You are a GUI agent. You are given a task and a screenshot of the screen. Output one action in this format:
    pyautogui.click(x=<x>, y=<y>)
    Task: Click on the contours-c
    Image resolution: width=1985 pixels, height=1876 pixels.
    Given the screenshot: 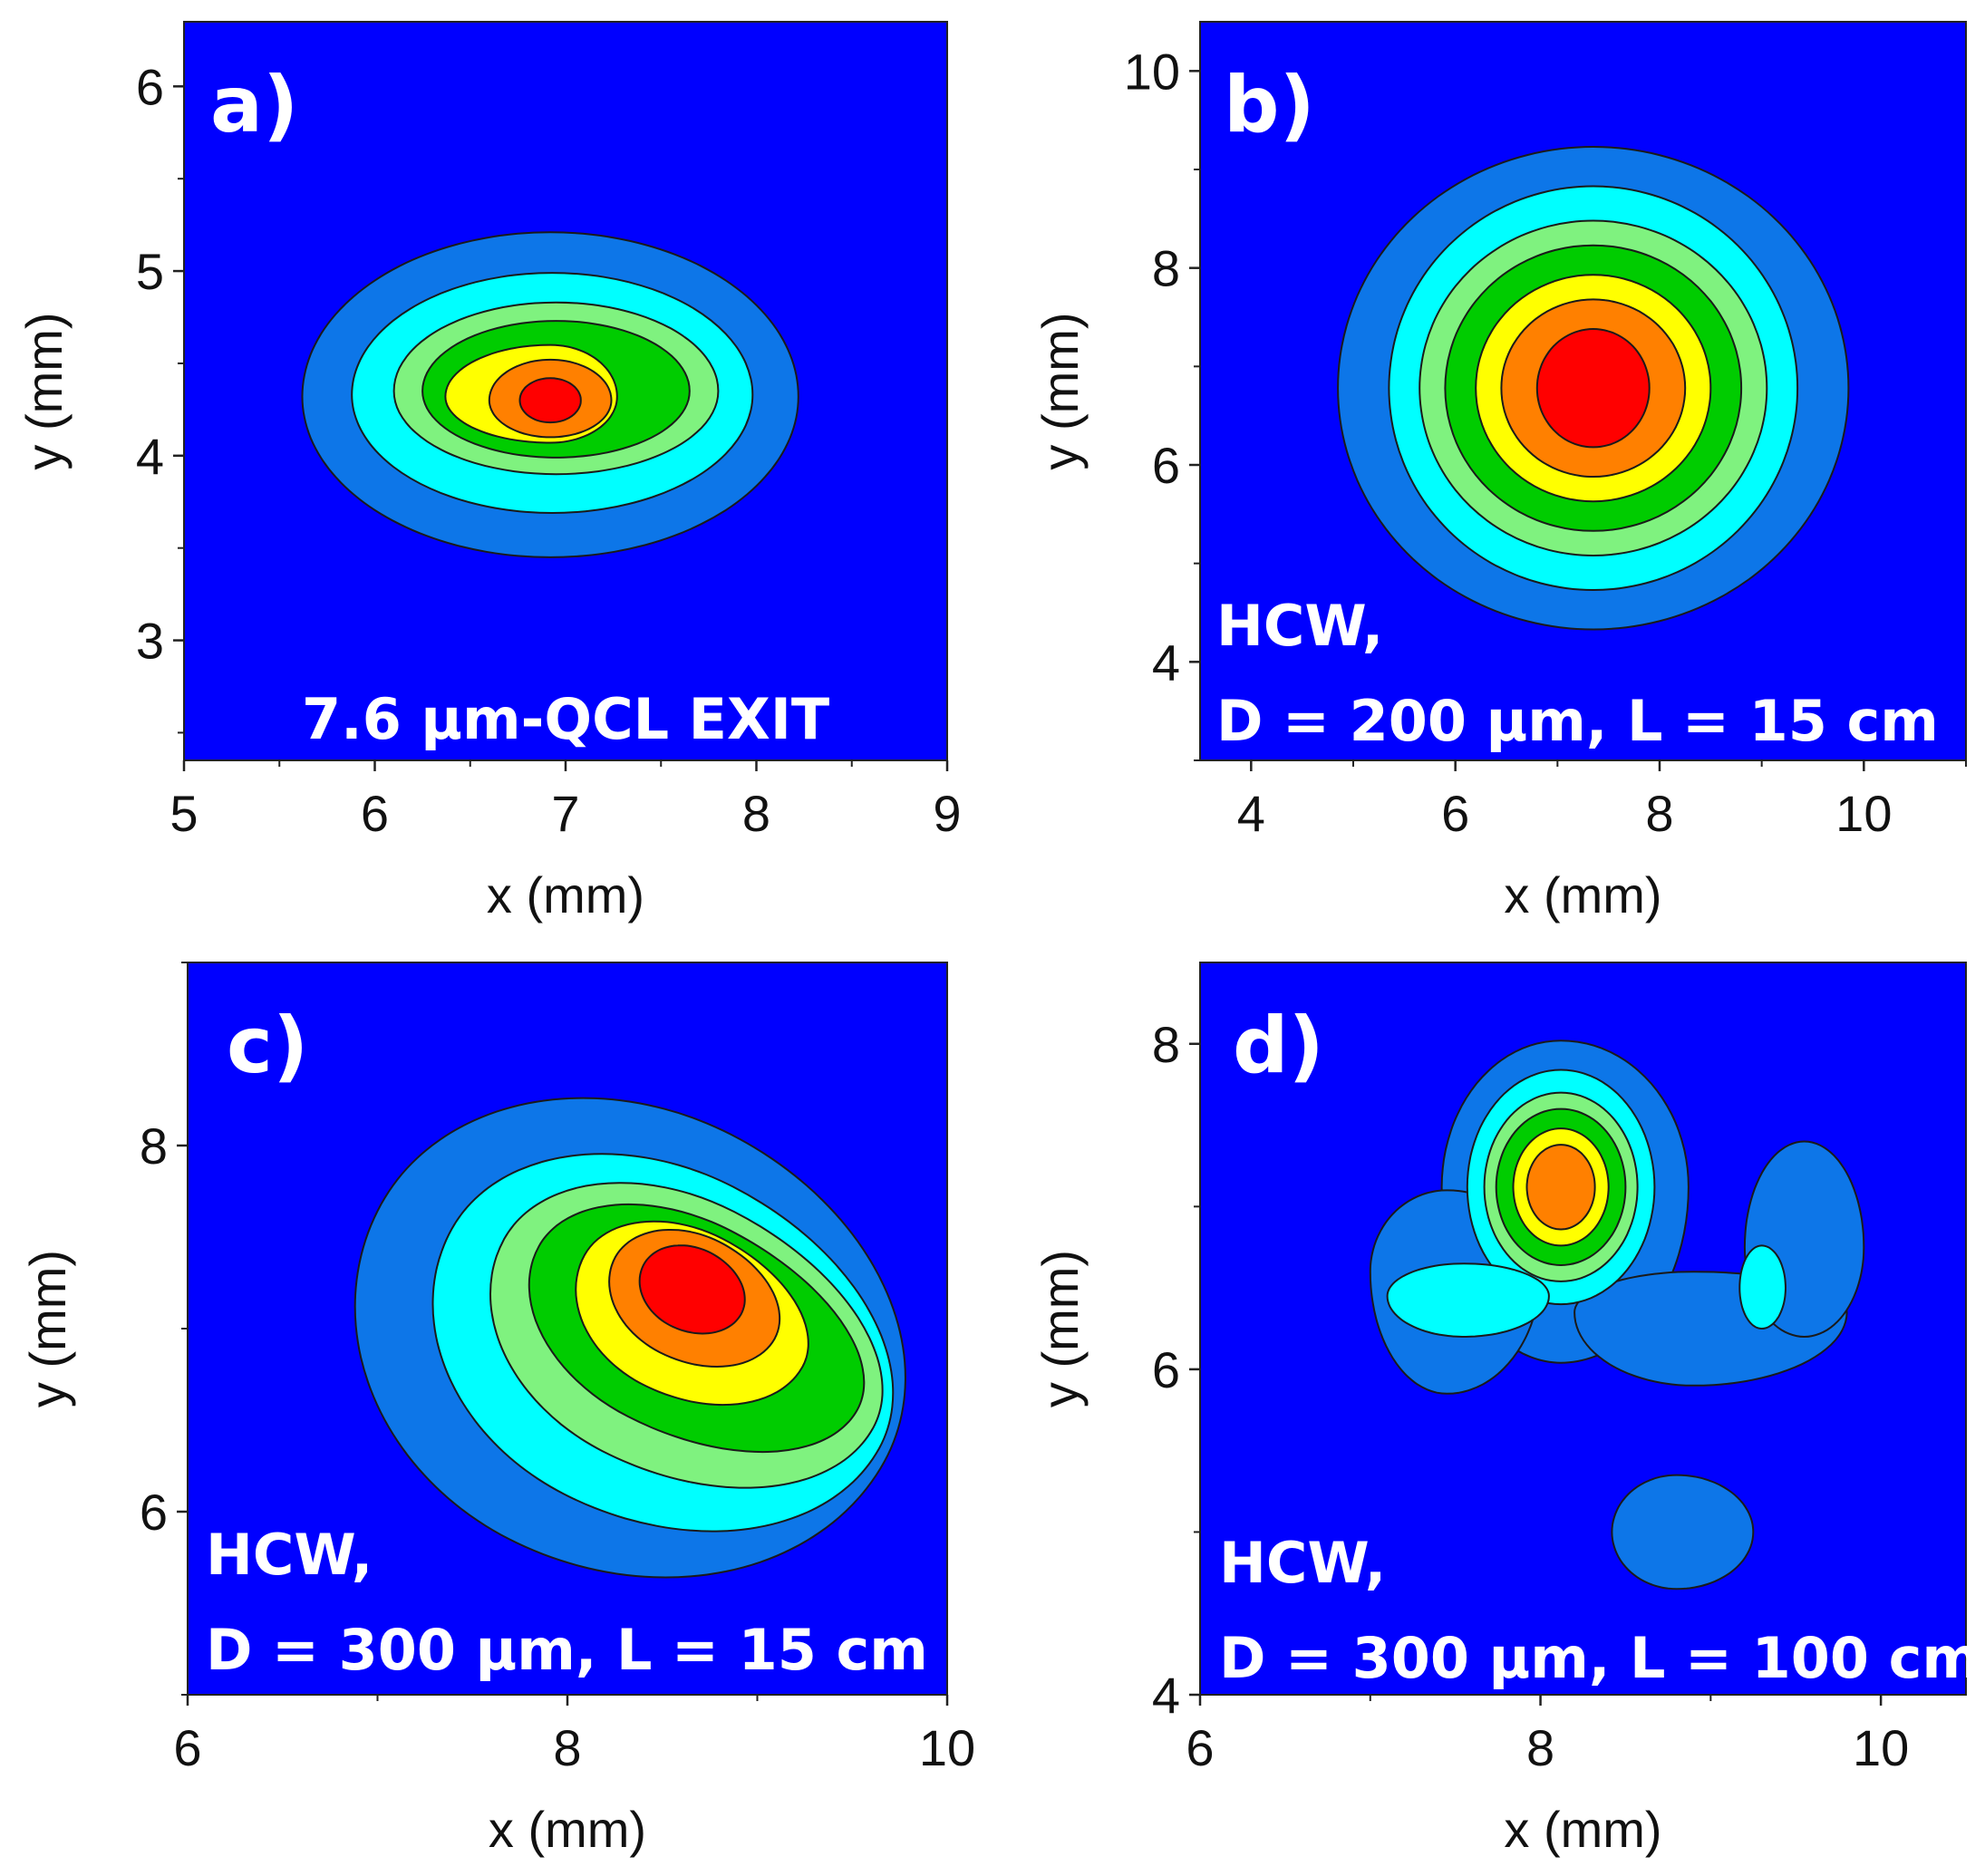 What is the action you would take?
    pyautogui.click(x=629, y=1338)
    